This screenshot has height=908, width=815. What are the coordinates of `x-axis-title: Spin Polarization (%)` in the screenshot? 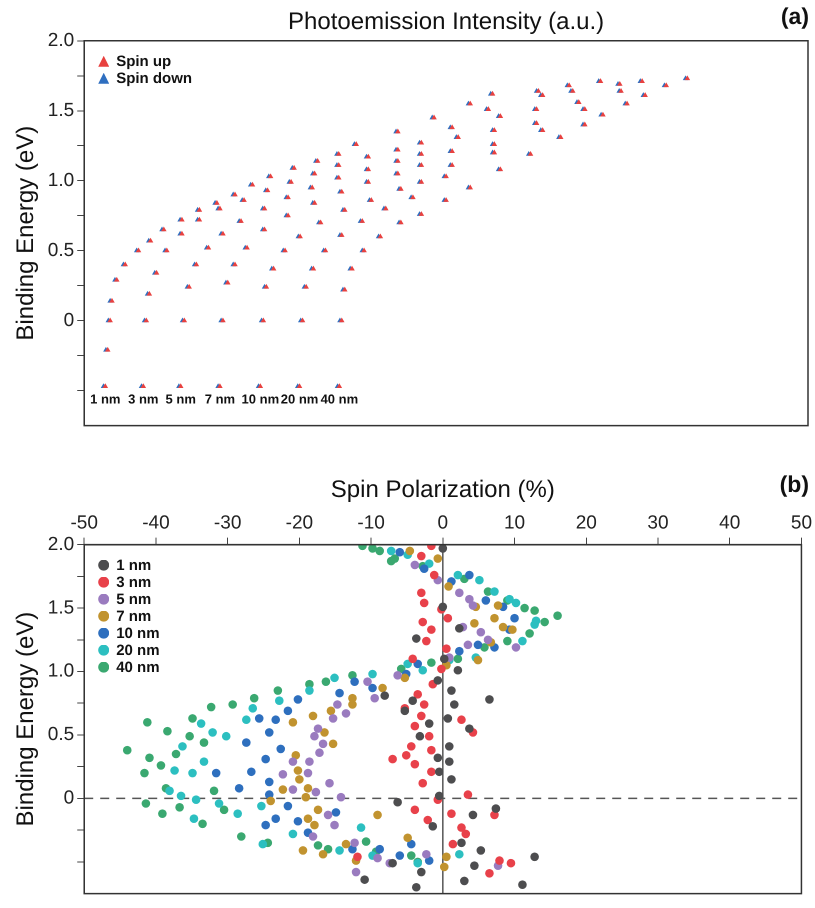 It's located at (442, 490).